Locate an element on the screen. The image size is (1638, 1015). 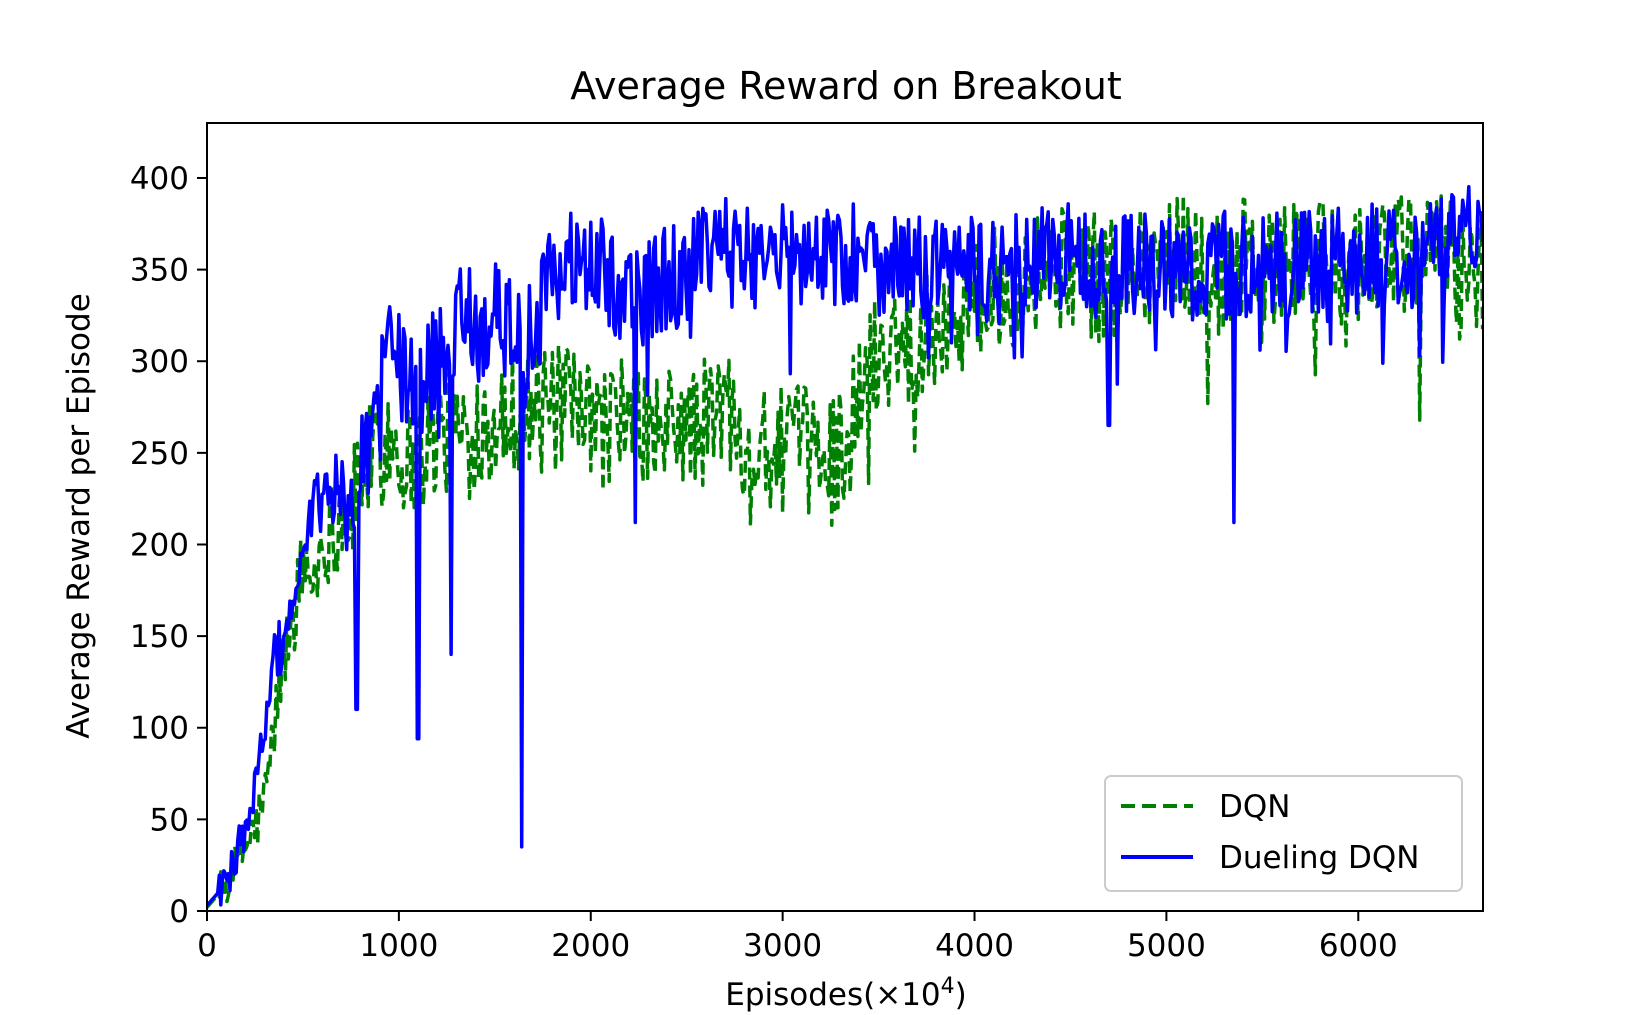
y-tick-label: 0 is located at coordinates (179, 912).